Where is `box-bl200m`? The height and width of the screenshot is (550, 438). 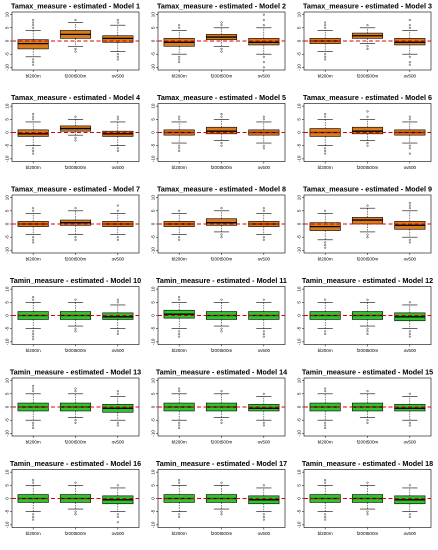 box-bl200m is located at coordinates (33, 42).